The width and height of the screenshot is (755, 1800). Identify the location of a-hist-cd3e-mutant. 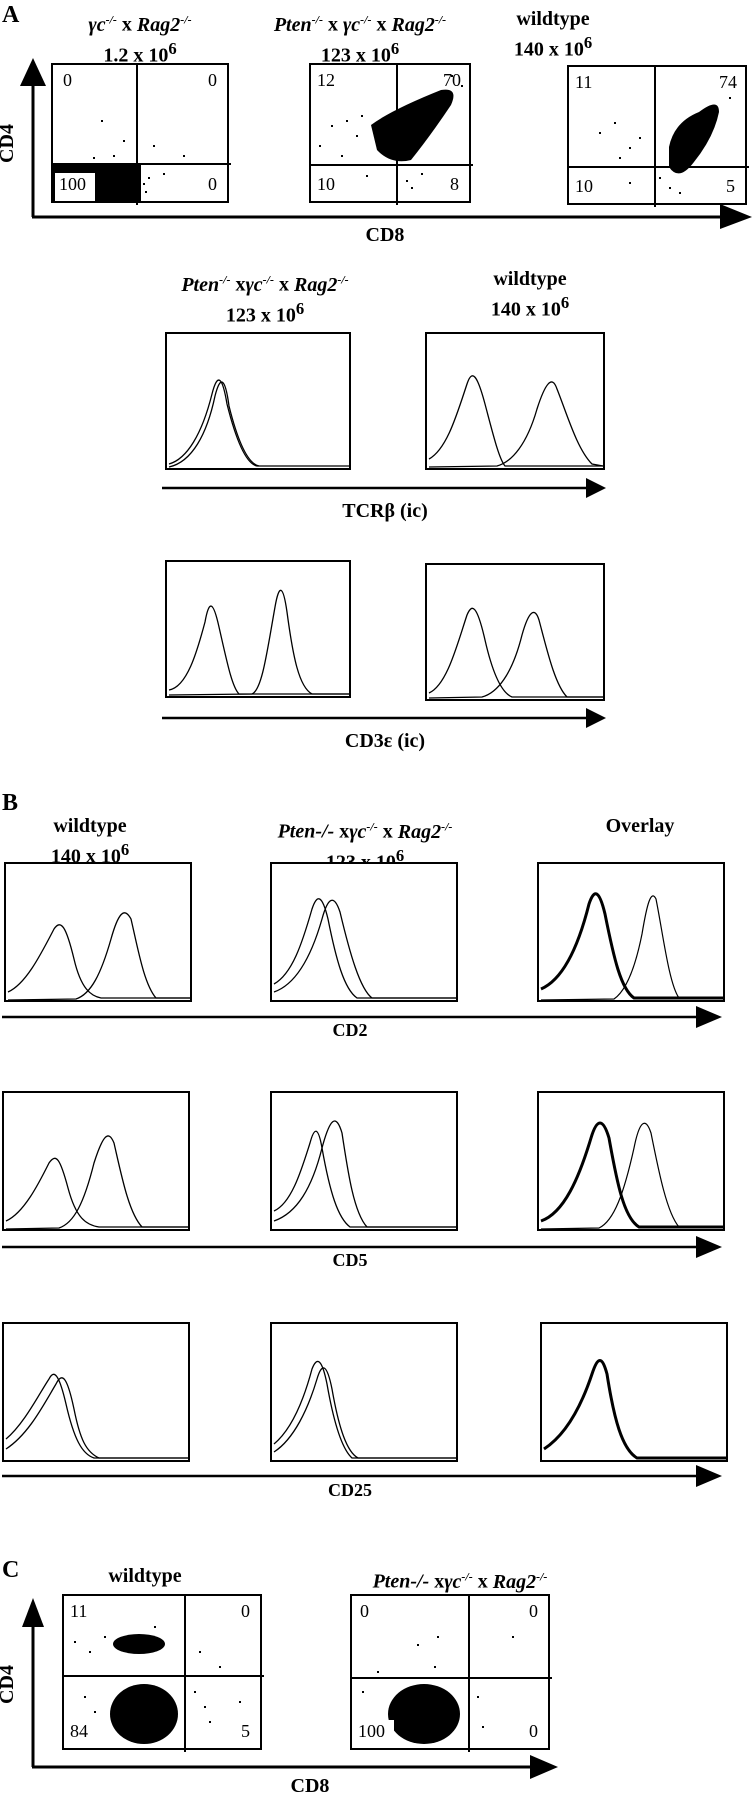
(258, 629).